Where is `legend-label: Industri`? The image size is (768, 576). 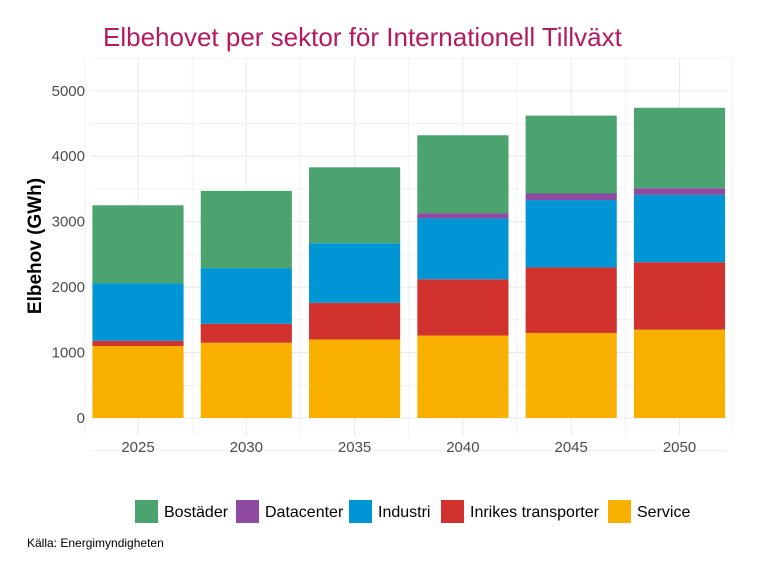
legend-label: Industri is located at coordinates (404, 512).